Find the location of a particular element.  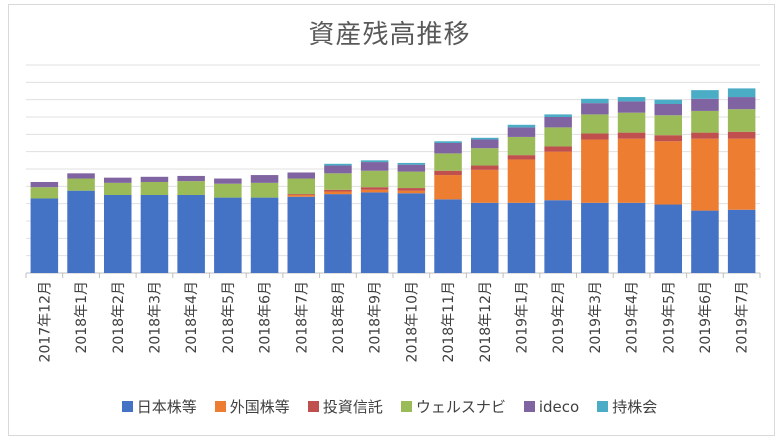

x-tick-label: 2018年8月 is located at coordinates (339, 317).